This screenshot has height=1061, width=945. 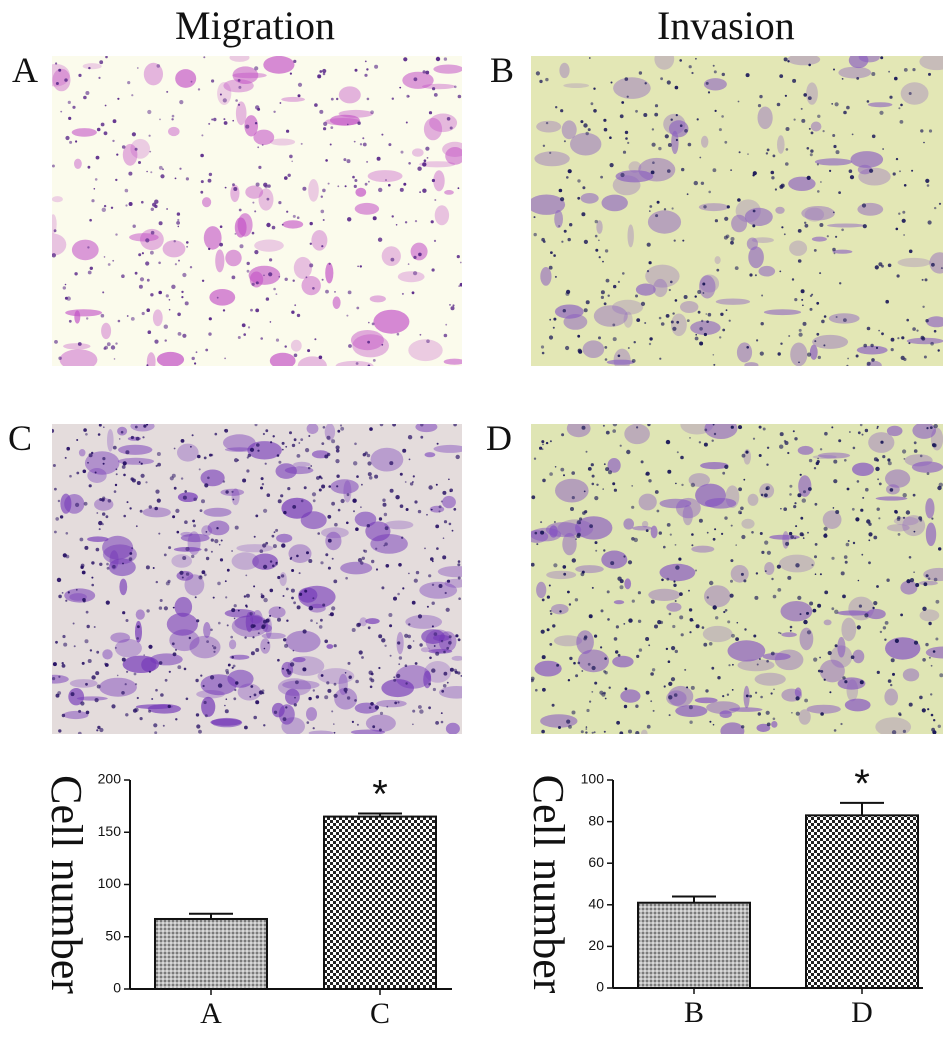 What do you see at coordinates (499, 438) in the screenshot?
I see `panel-label-d: D` at bounding box center [499, 438].